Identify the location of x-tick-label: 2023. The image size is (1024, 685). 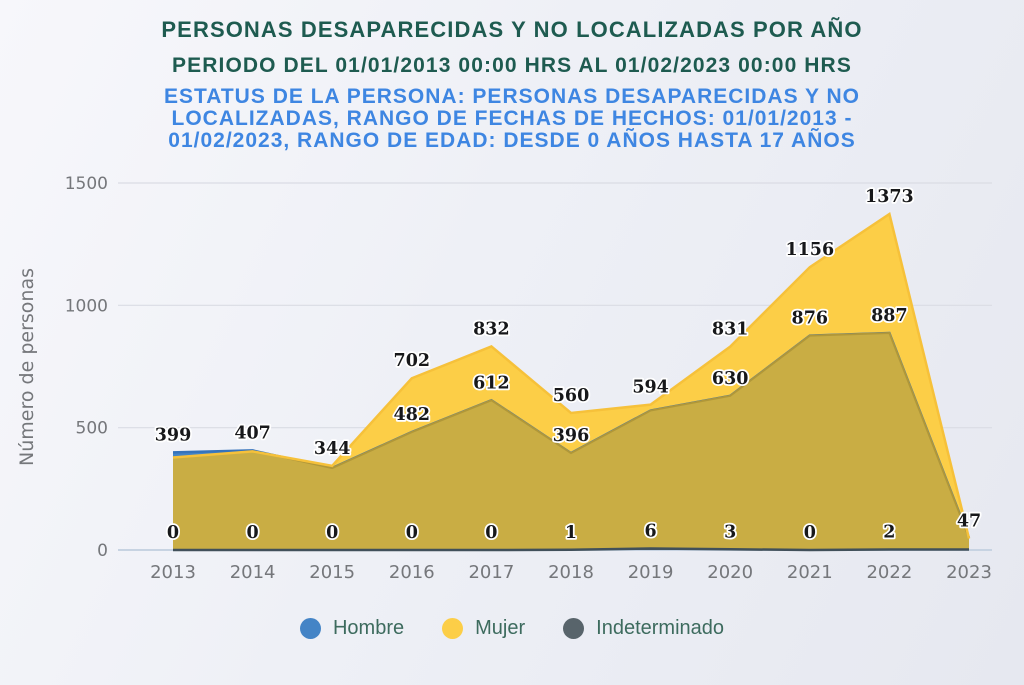
(969, 572).